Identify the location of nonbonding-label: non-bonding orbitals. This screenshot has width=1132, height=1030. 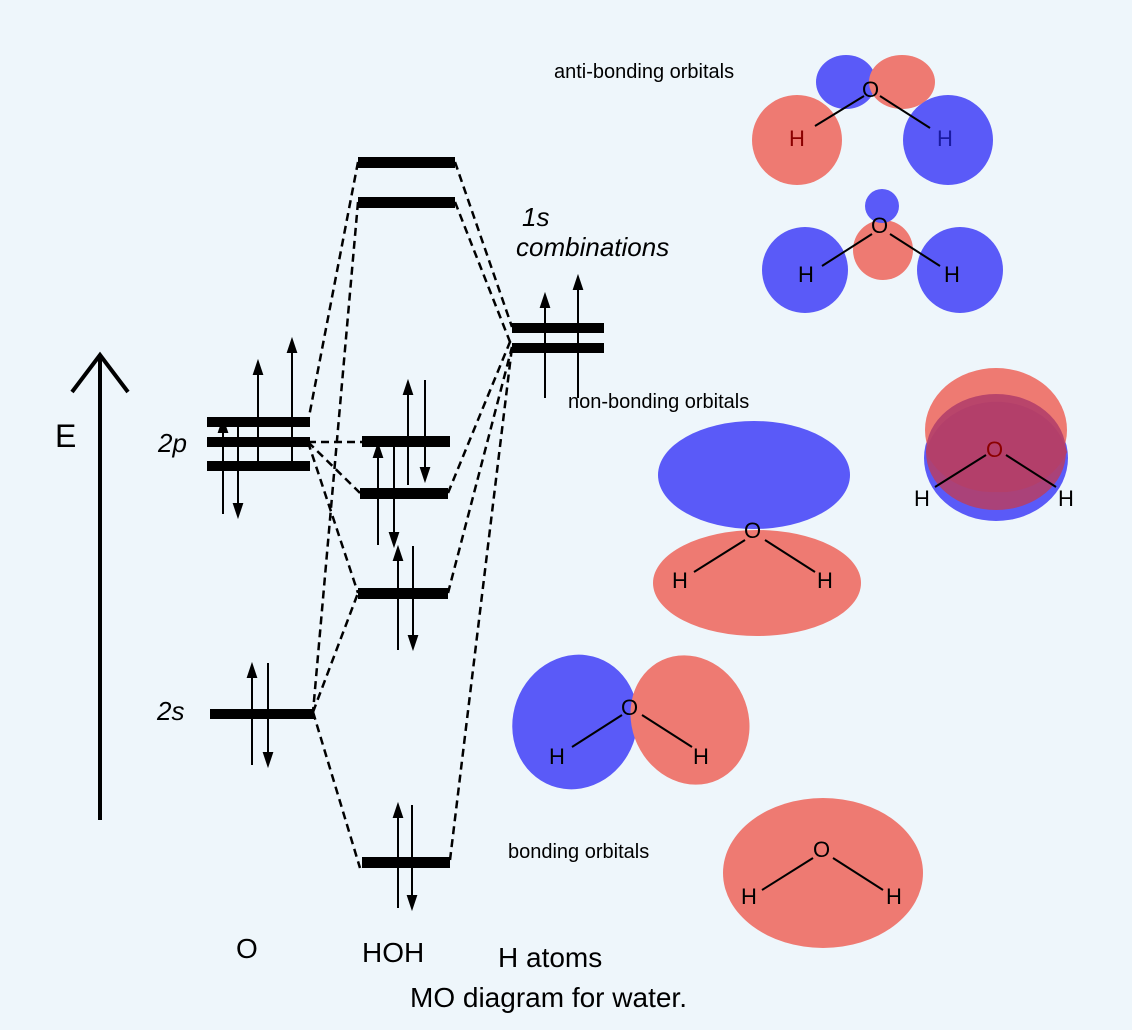
(658, 402).